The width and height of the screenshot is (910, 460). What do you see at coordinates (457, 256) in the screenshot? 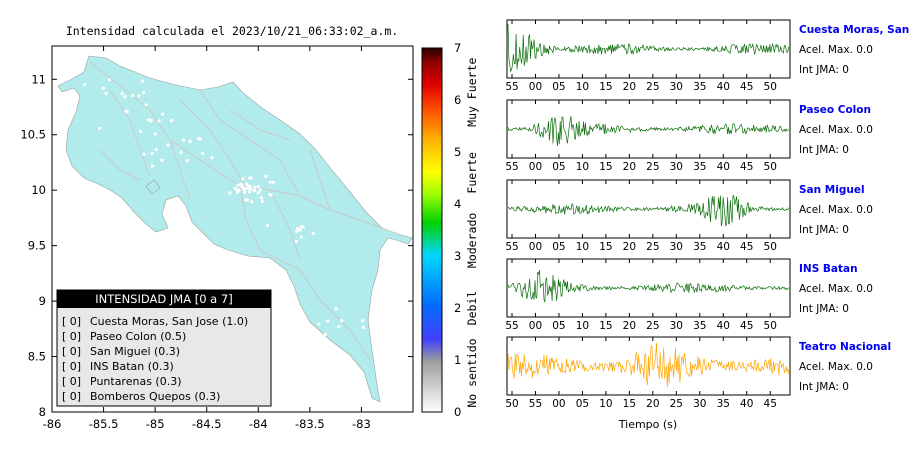
I see `colorbar-tick-label: 3` at bounding box center [457, 256].